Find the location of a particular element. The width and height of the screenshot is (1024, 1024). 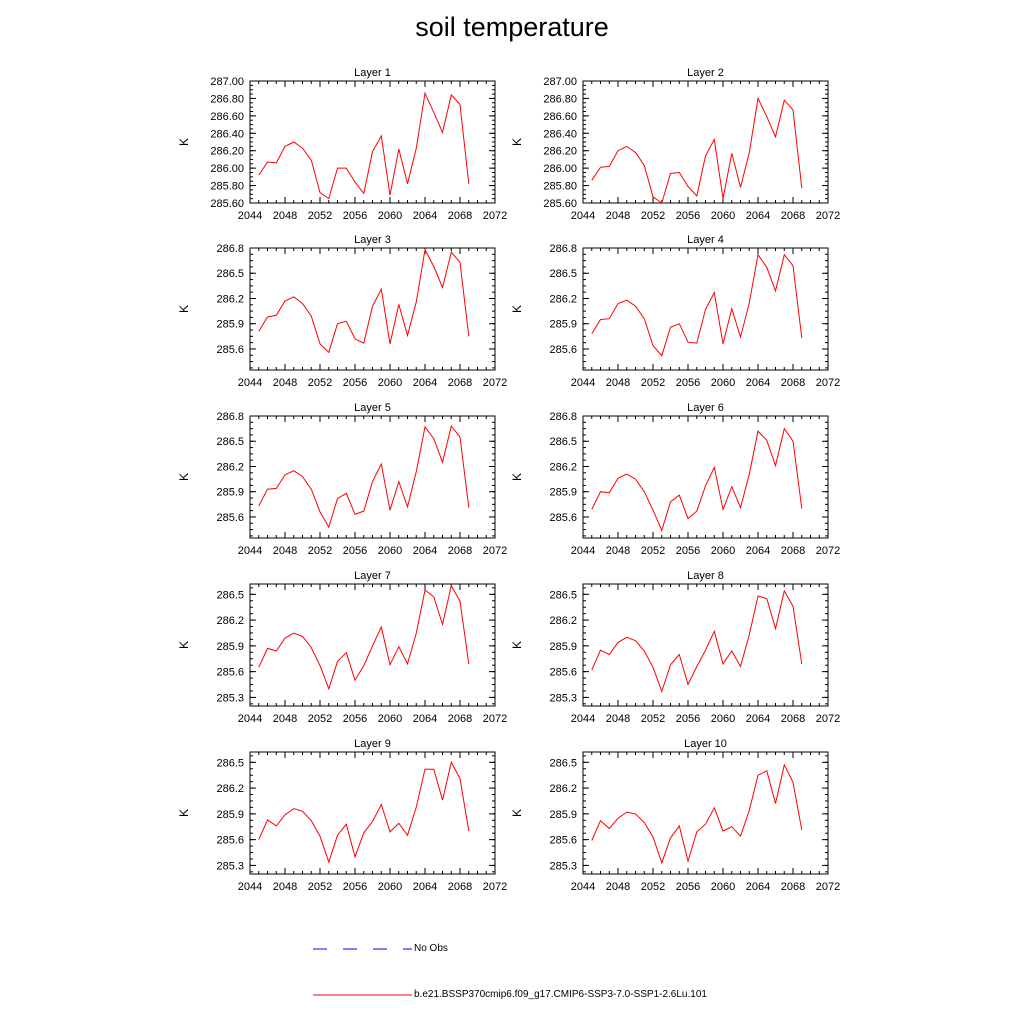

panel-title: Layer 5 is located at coordinates (372, 408).